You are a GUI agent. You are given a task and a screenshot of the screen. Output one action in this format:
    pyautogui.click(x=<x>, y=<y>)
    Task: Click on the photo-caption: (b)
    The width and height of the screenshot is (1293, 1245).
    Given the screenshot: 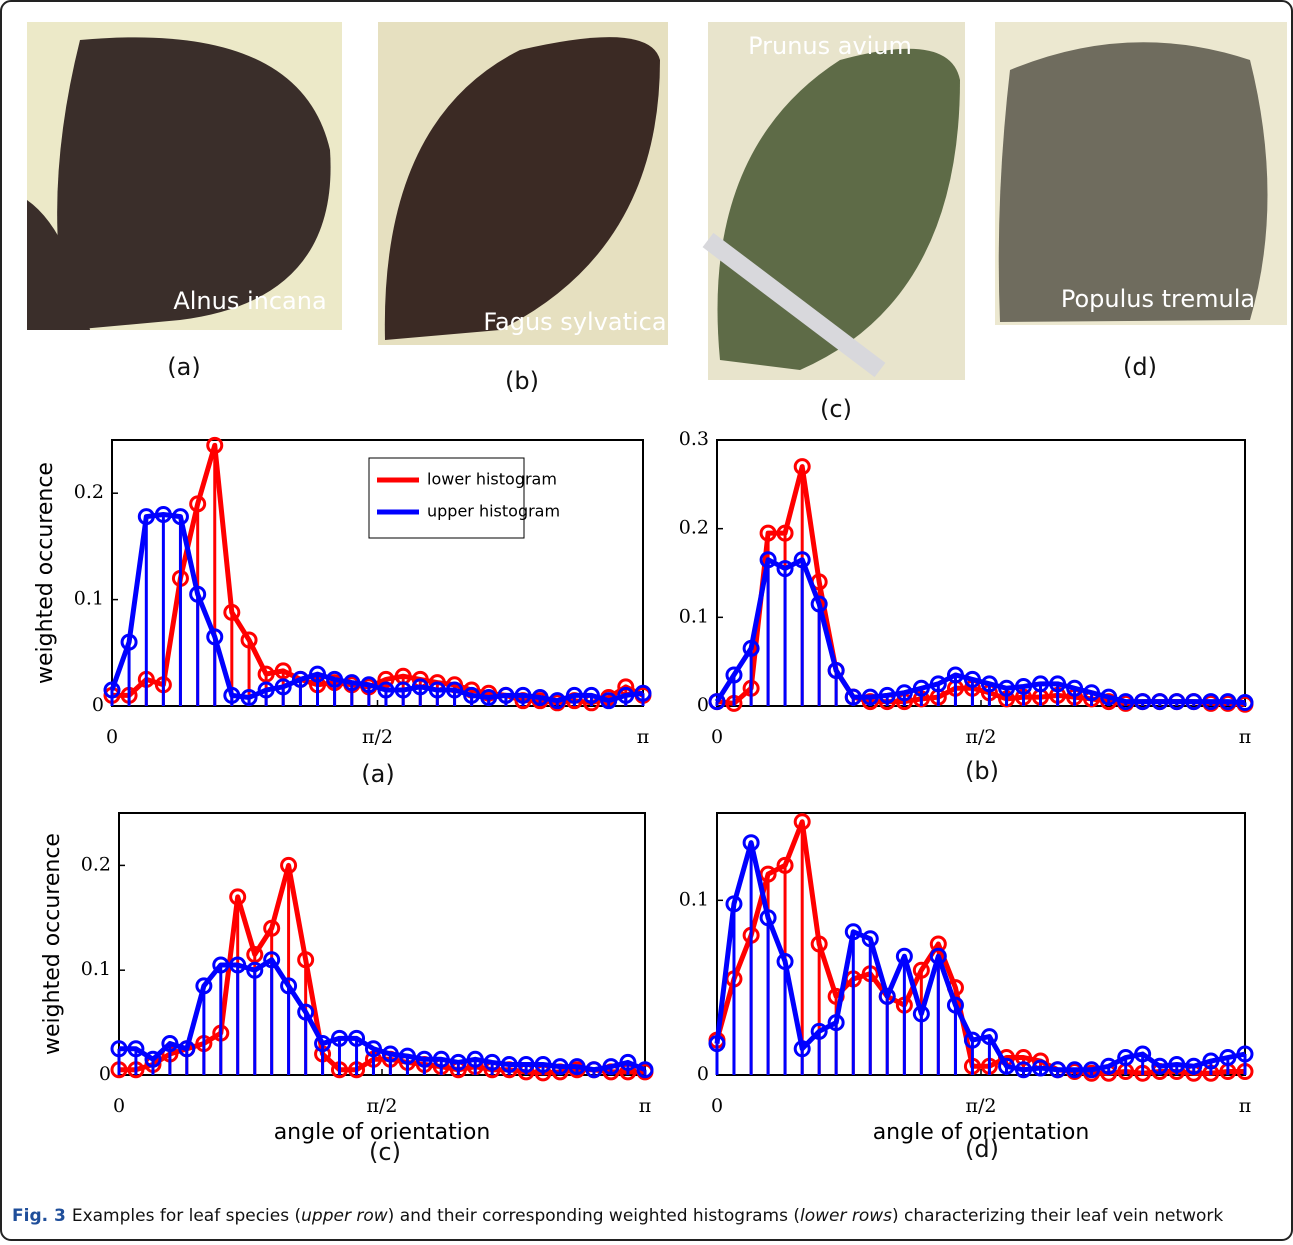 What is the action you would take?
    pyautogui.click(x=522, y=381)
    